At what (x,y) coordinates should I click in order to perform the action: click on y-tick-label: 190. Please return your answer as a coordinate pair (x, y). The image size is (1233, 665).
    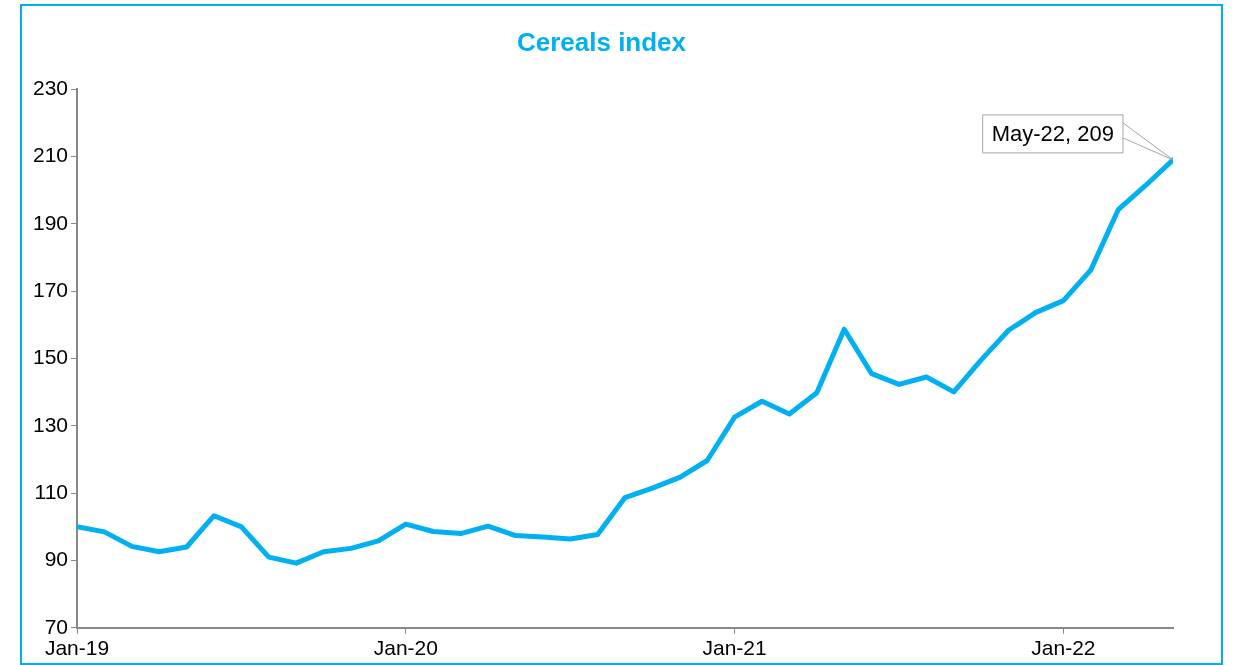
    Looking at the image, I should click on (50, 222).